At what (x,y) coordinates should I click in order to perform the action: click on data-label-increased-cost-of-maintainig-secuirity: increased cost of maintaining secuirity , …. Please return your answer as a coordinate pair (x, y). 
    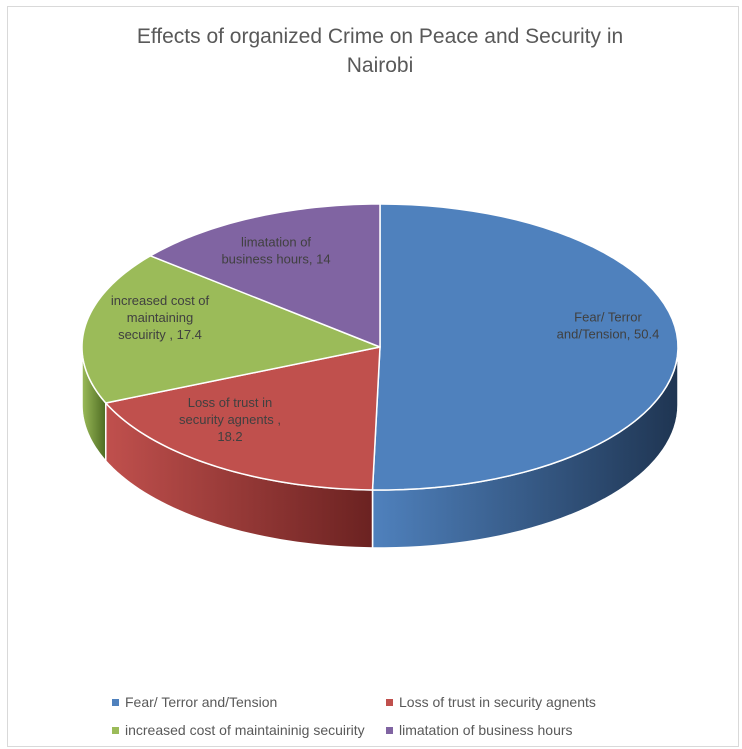
    Looking at the image, I should click on (160, 317).